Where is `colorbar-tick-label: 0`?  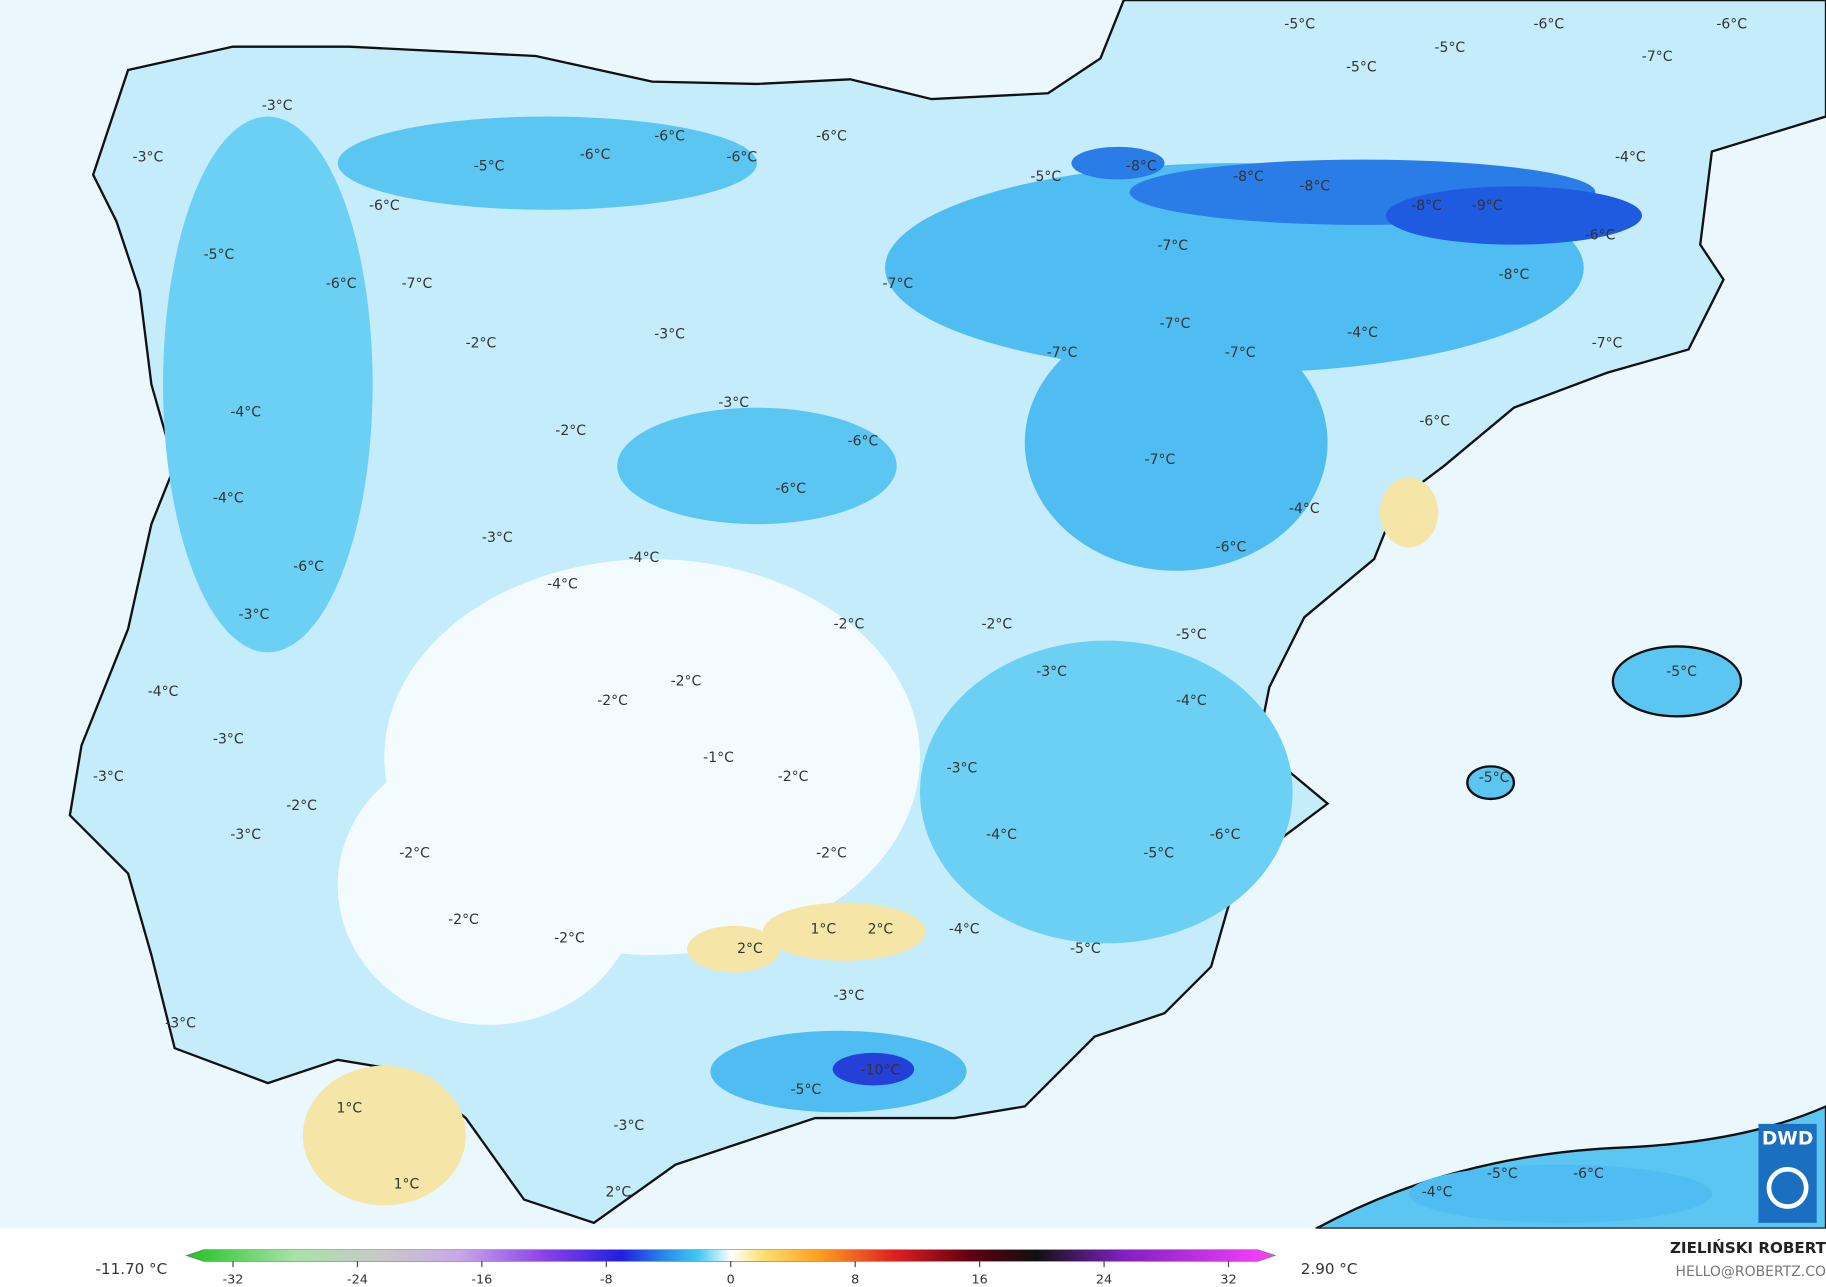 colorbar-tick-label: 0 is located at coordinates (731, 1279).